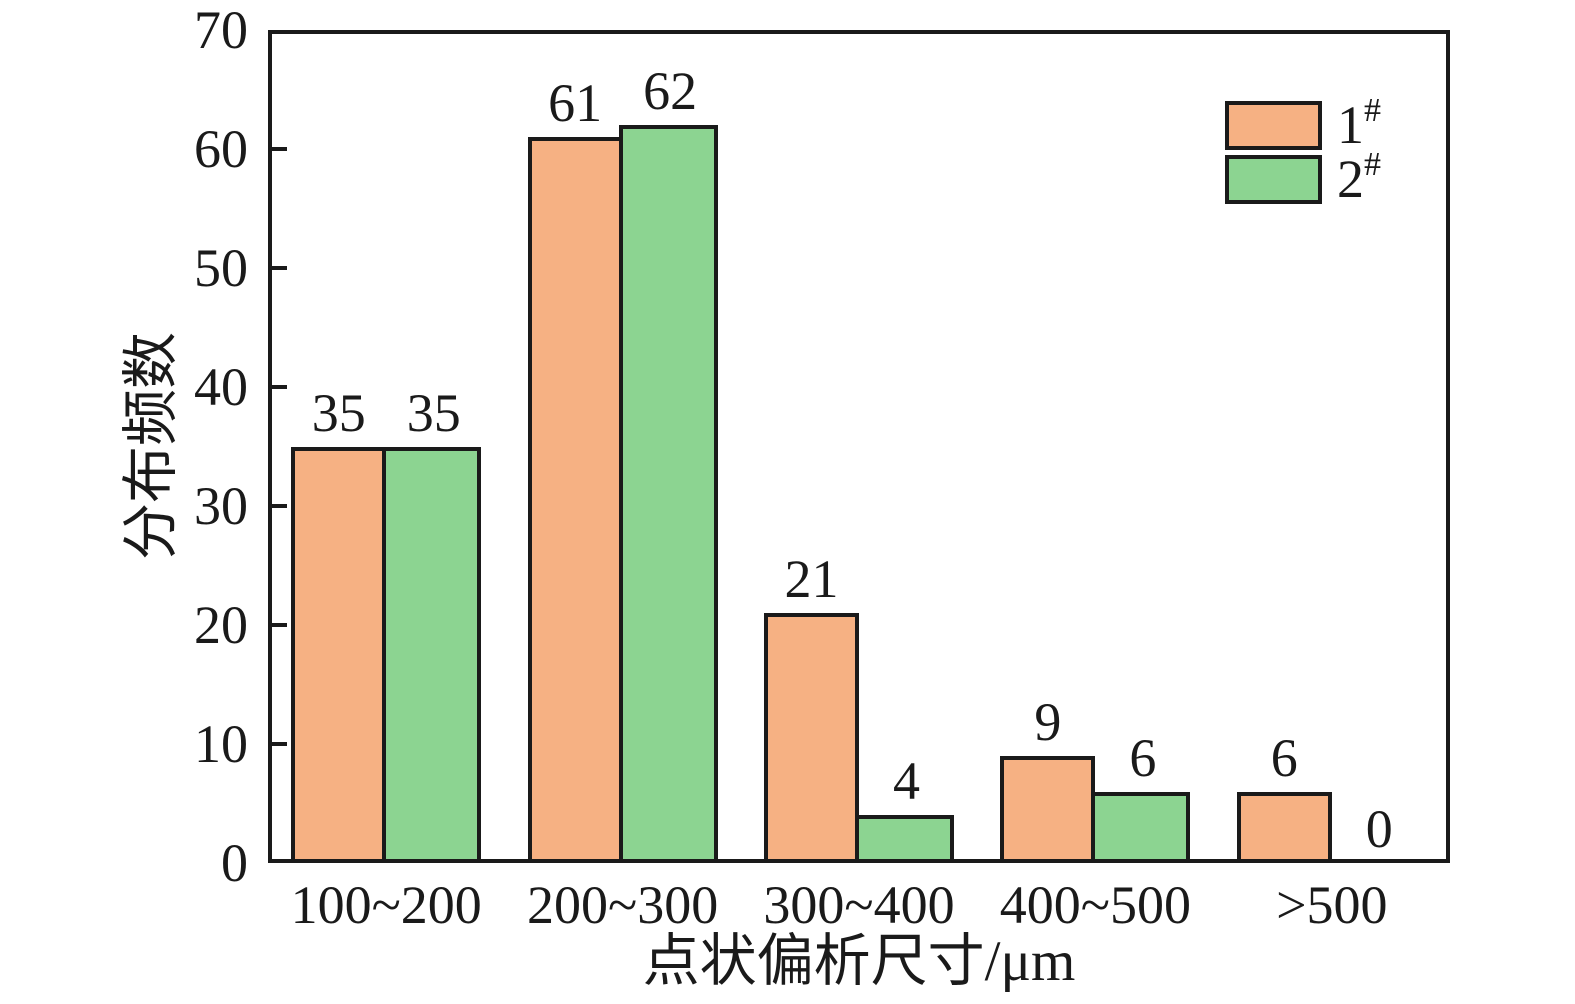  What do you see at coordinates (221, 387) in the screenshot?
I see `y-tick-label: 40` at bounding box center [221, 387].